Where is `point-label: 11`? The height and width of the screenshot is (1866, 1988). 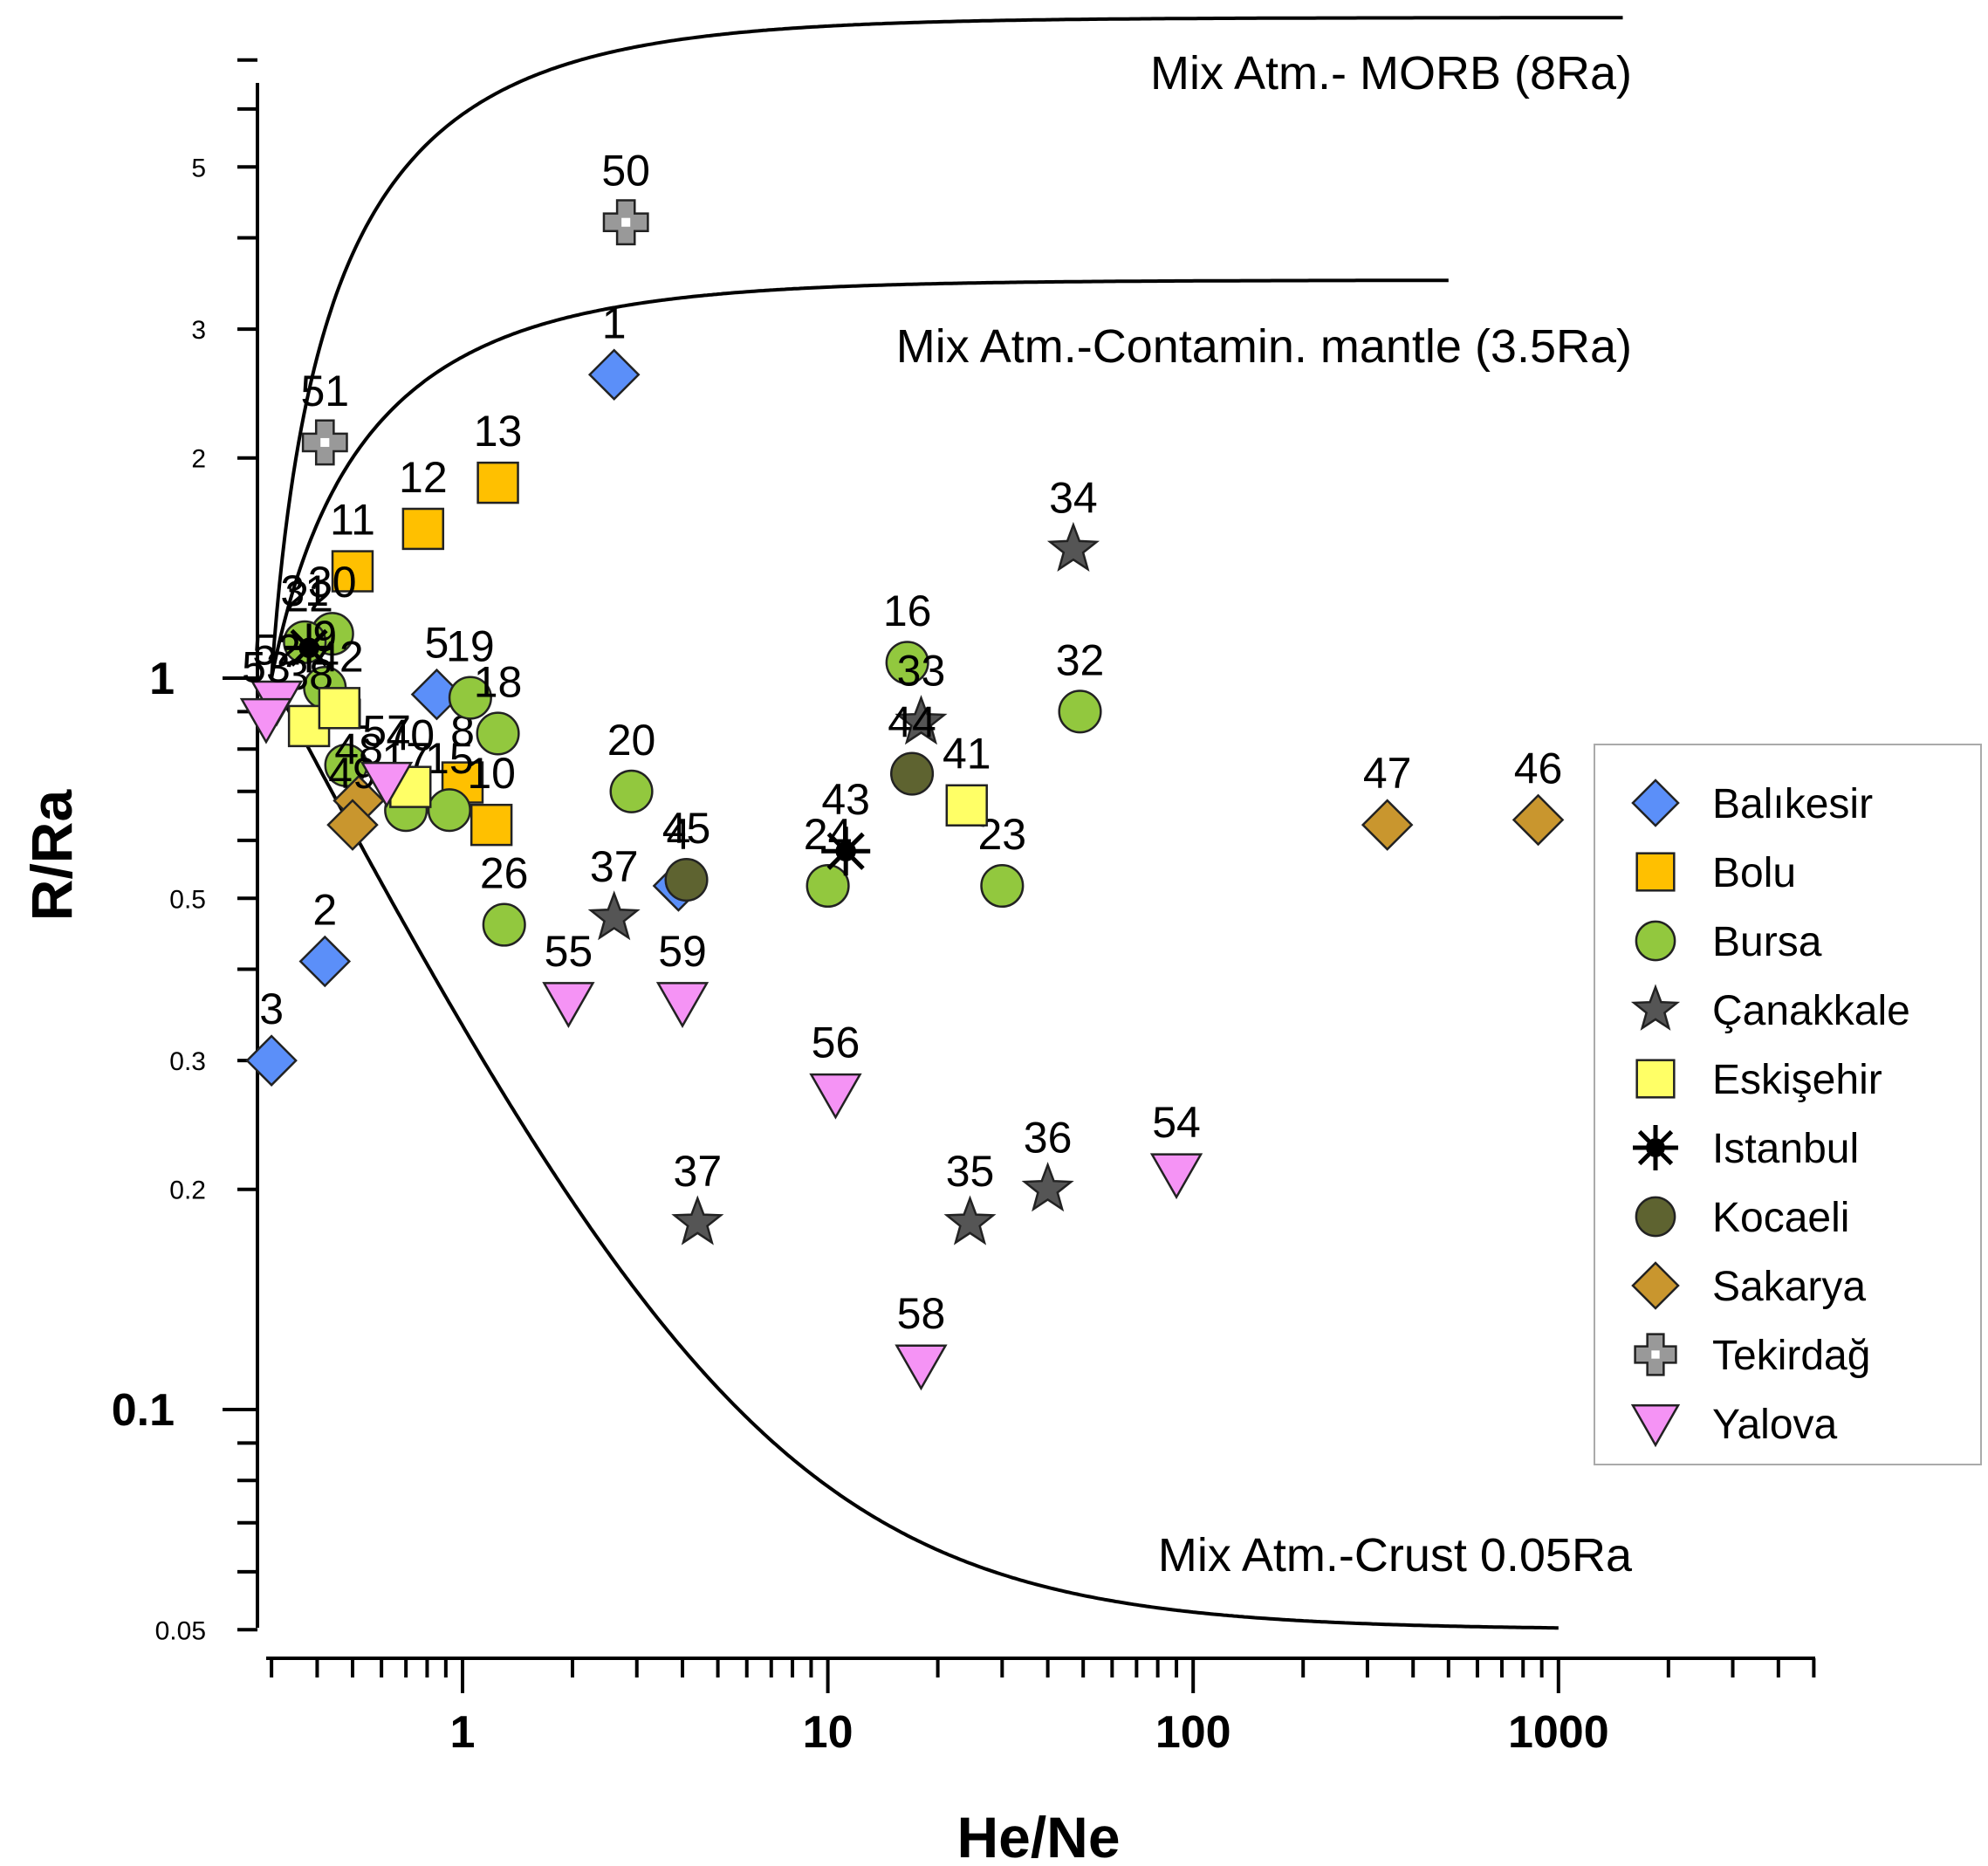
point-label: 11 is located at coordinates (352, 520).